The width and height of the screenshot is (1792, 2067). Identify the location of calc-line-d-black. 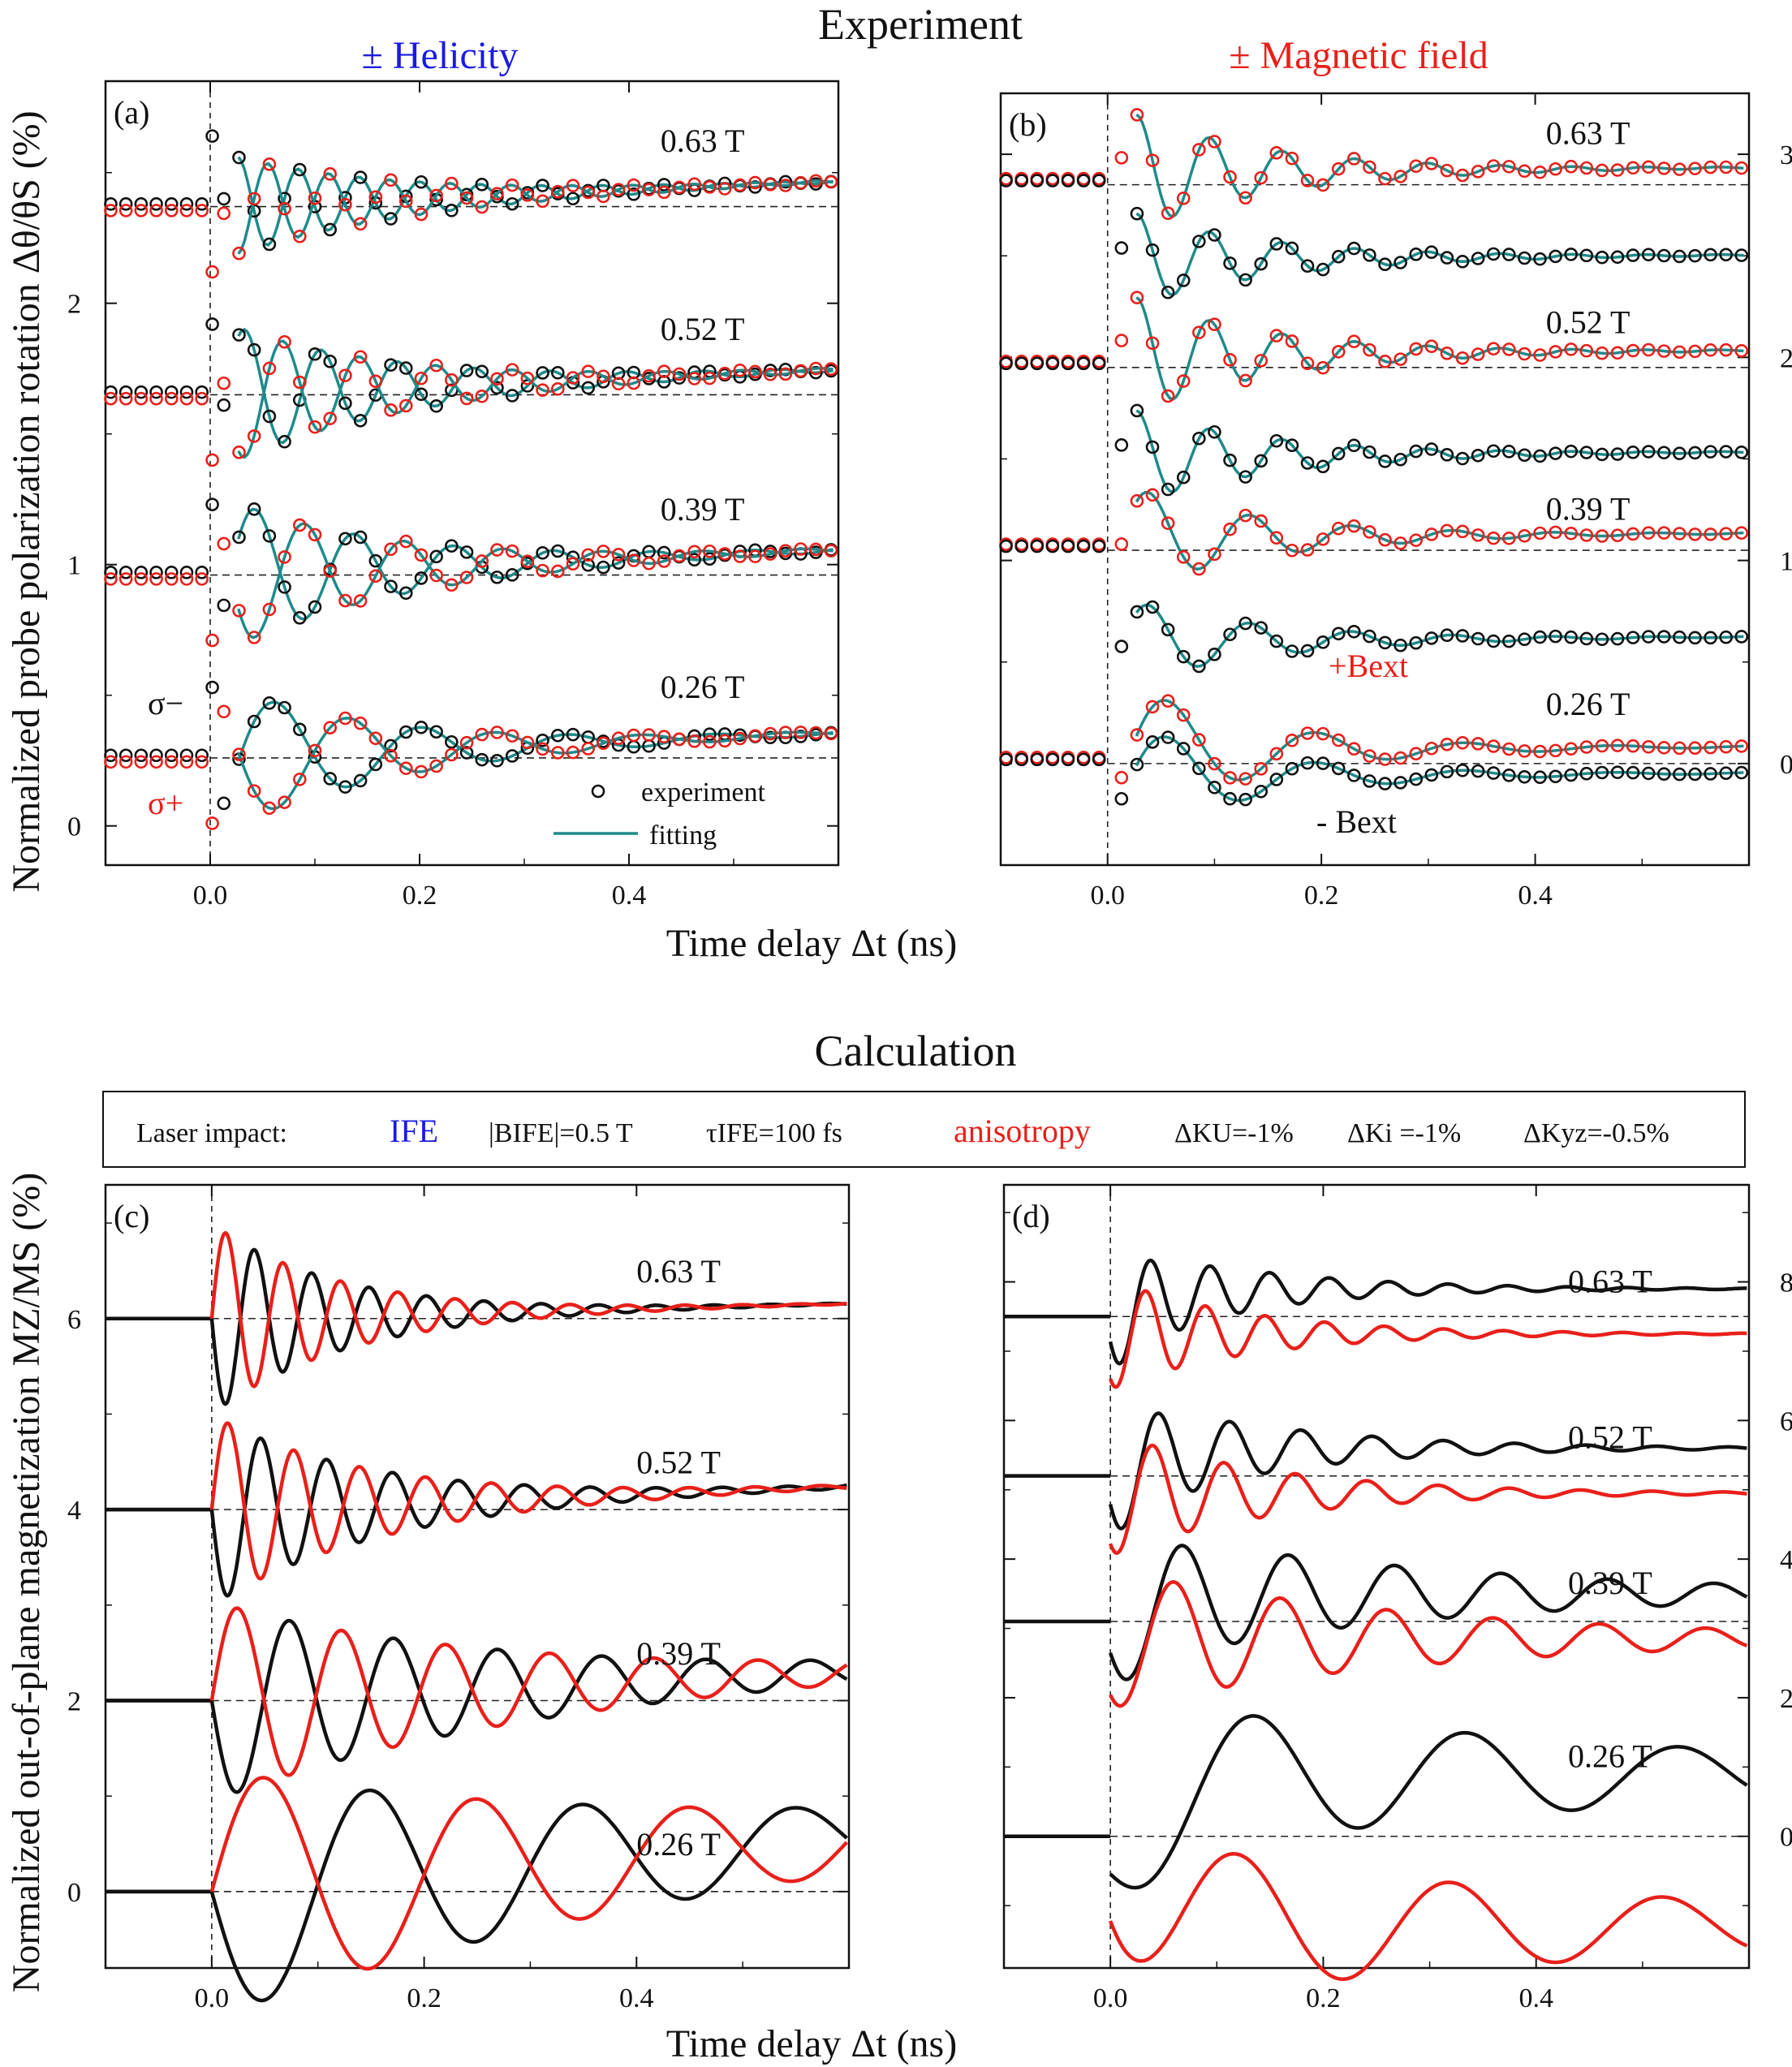
(1429, 1802).